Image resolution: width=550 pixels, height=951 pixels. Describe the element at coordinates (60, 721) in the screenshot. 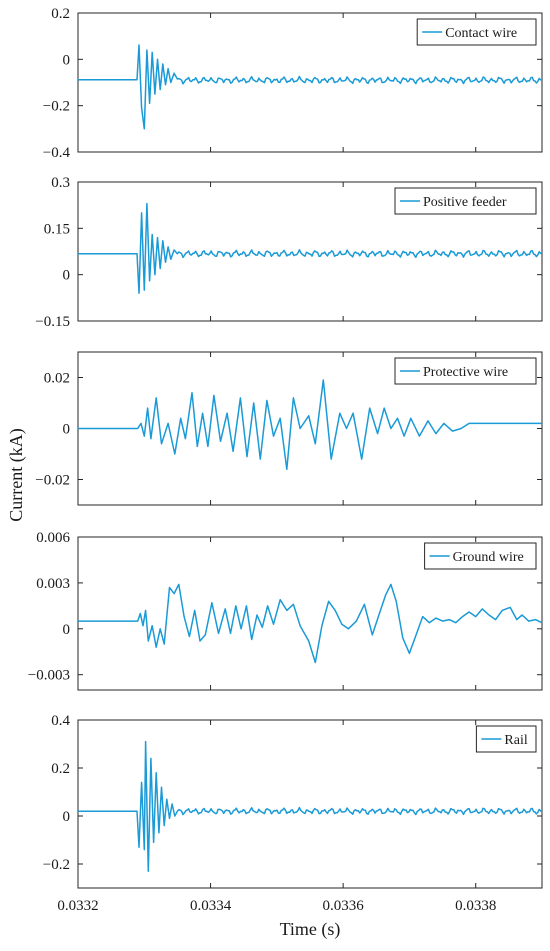

I see `y-tick-label: 0.4` at that location.